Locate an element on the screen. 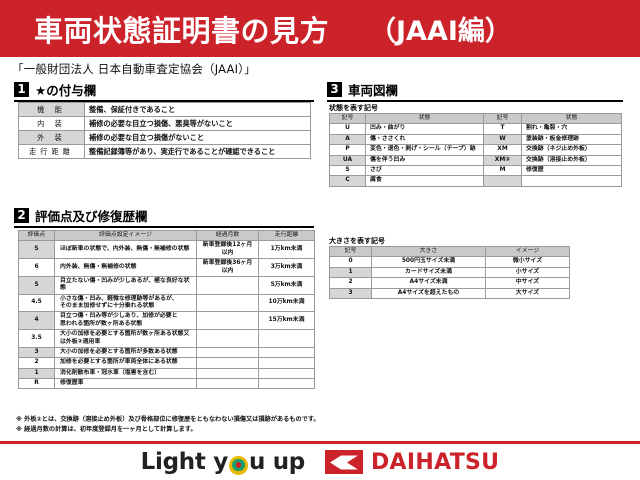 This screenshot has height=480, width=640. star-criteria-key: 機 能 is located at coordinates (51, 109).